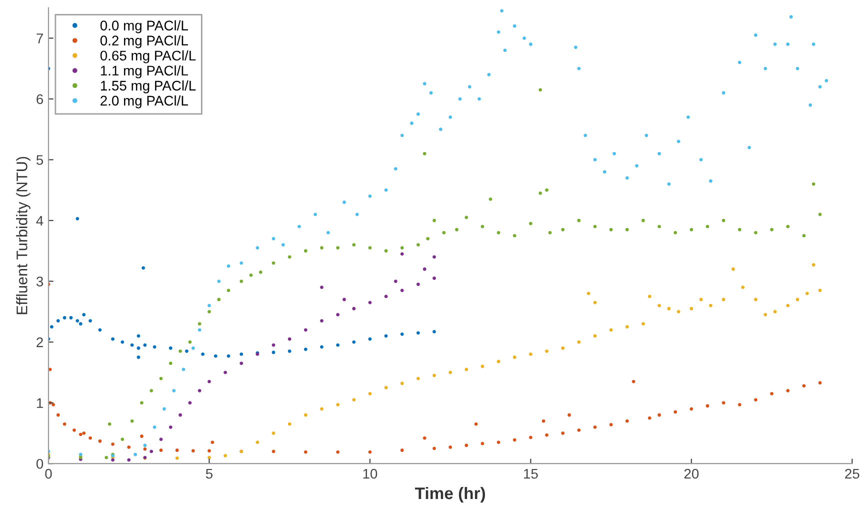 The image size is (866, 518). What do you see at coordinates (144, 27) in the screenshot?
I see `legend-label: 0.0 mg PACl/L` at bounding box center [144, 27].